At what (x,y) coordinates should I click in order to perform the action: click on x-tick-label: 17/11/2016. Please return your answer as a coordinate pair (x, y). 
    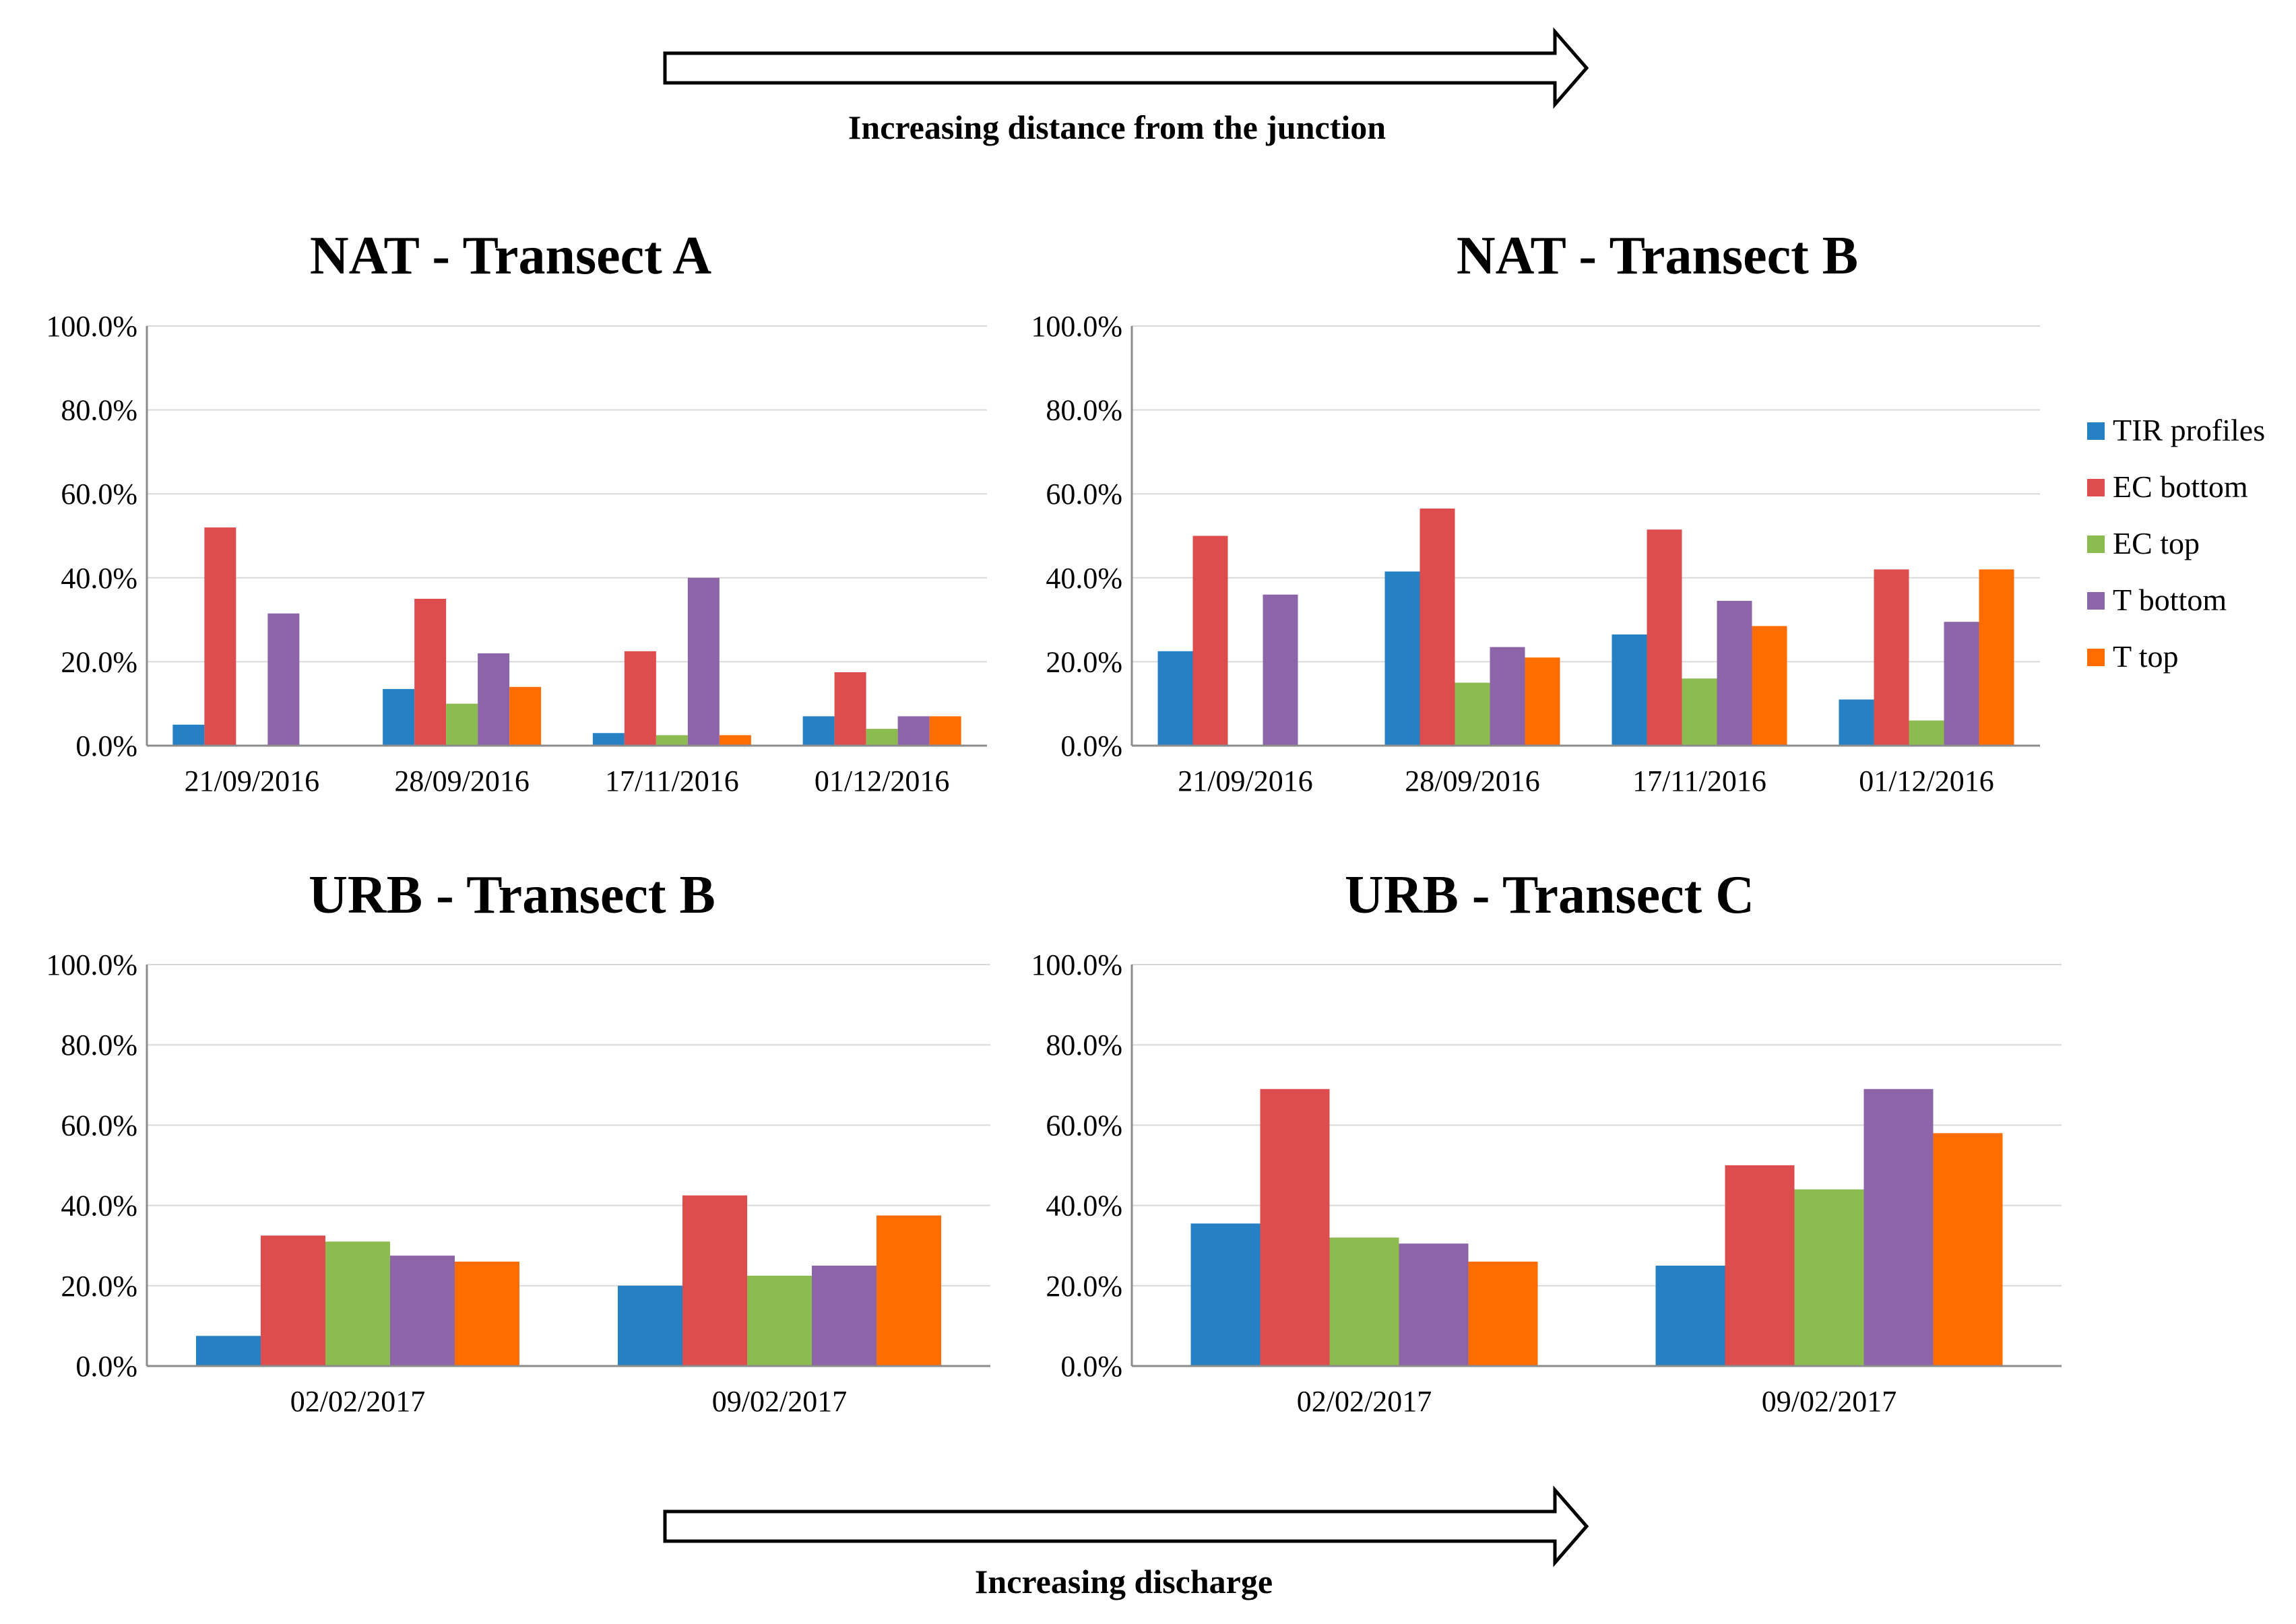
    Looking at the image, I should click on (1699, 781).